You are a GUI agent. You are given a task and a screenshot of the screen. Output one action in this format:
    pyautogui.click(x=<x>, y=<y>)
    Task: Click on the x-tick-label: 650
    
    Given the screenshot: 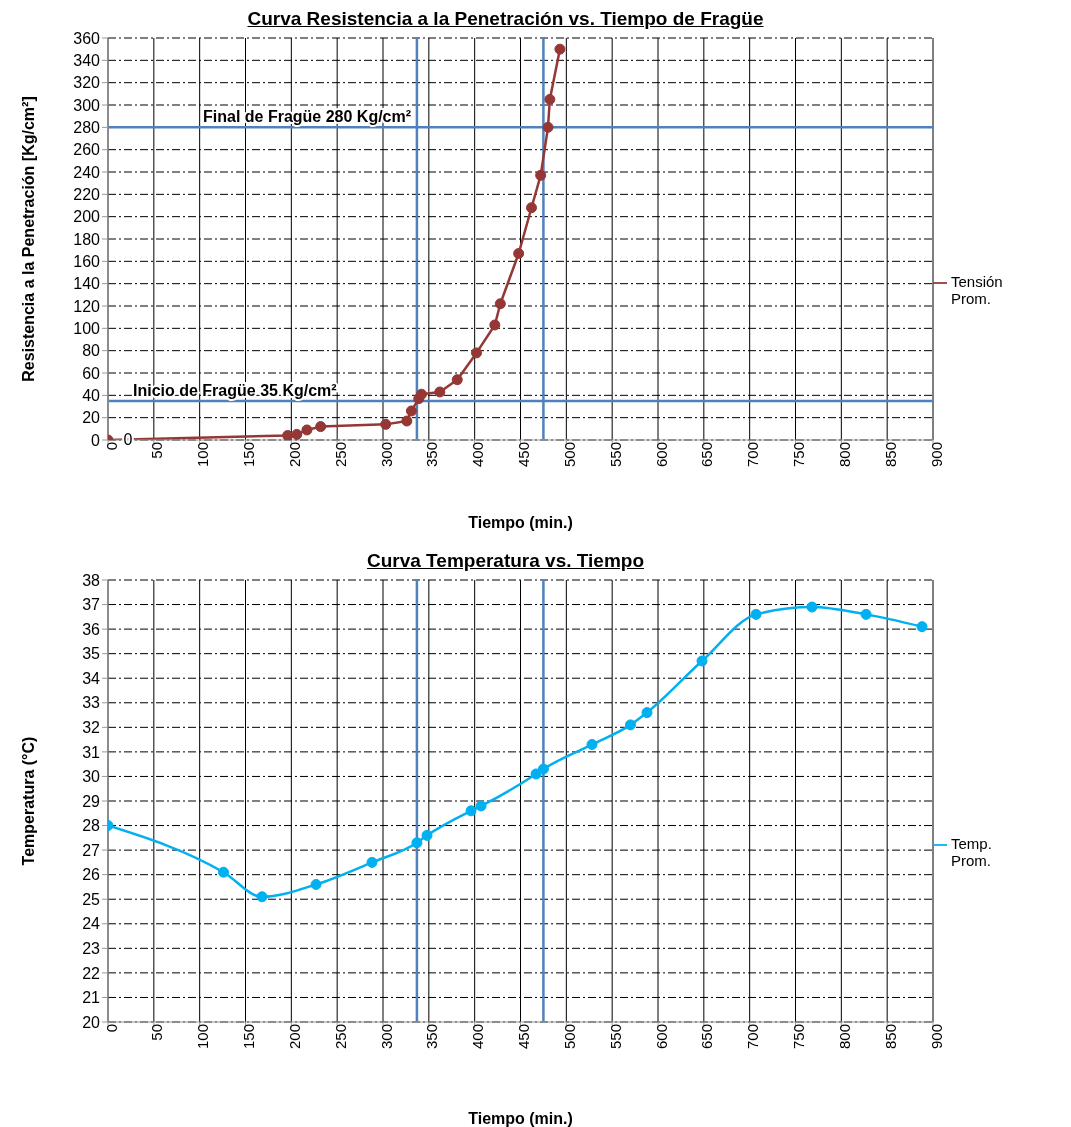 What is the action you would take?
    pyautogui.click(x=707, y=1037)
    